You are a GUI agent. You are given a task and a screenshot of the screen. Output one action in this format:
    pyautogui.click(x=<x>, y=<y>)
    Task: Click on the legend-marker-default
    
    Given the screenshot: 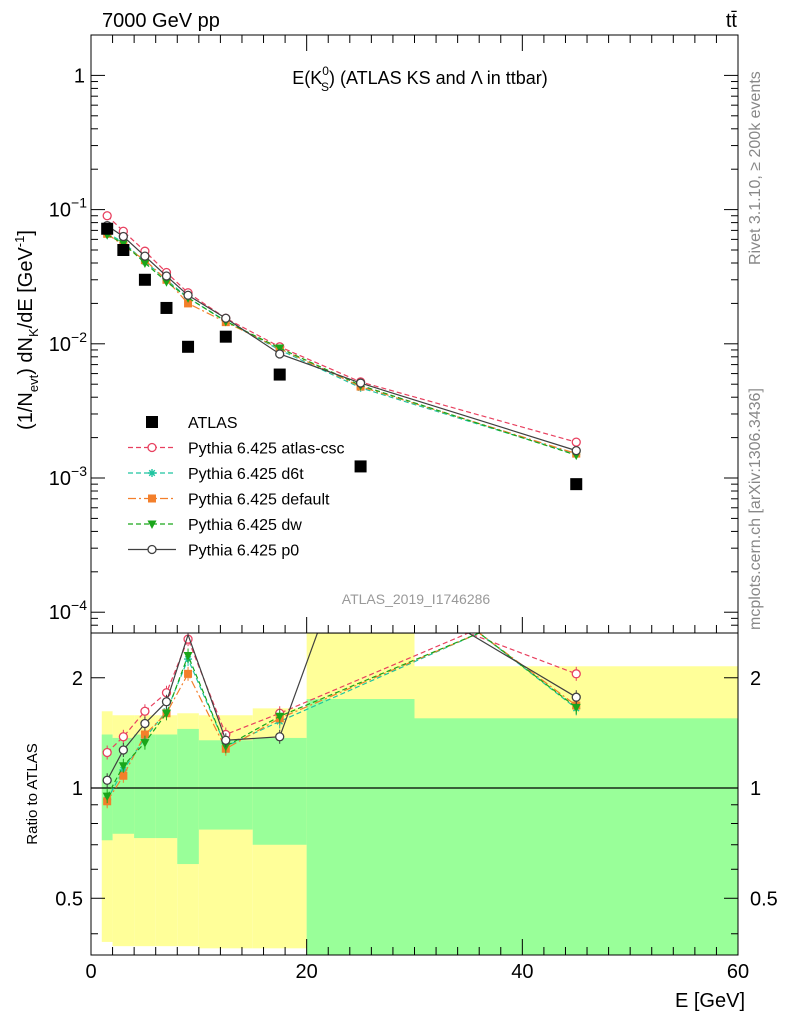 What is the action you would take?
    pyautogui.click(x=152, y=498)
    